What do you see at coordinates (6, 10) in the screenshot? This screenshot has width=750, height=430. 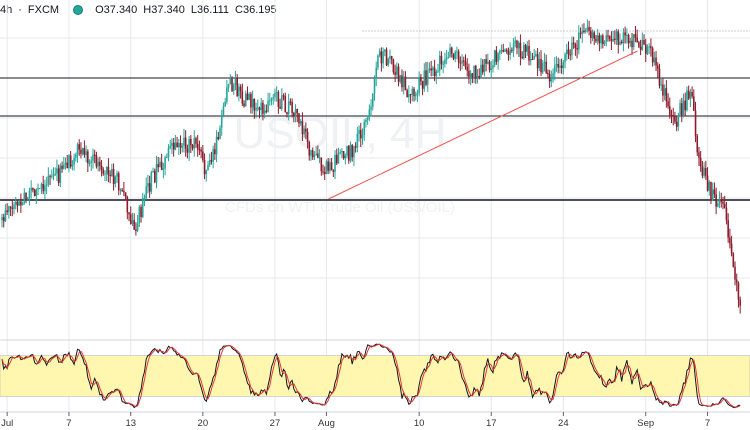 I see `interval-label: 4h` at bounding box center [6, 10].